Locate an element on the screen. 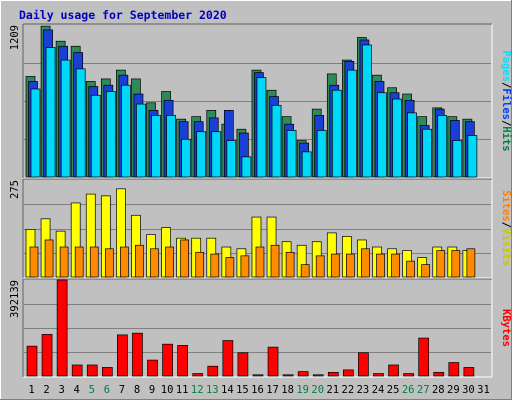  x-tick-label-day-28: 28 is located at coordinates (438, 390).